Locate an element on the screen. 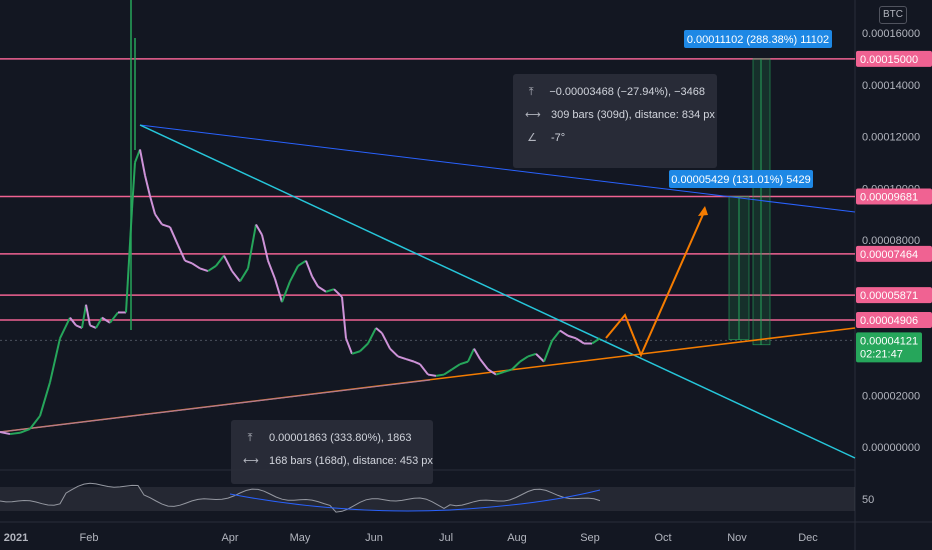  measure-bottom-line1: 0.00001863 (333.80%), 1863 is located at coordinates (340, 437).